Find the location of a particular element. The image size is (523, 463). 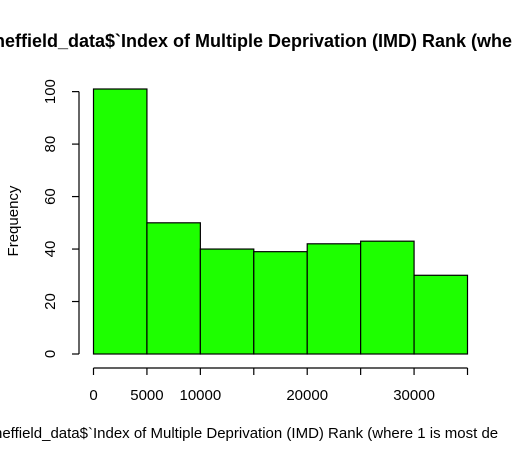

x-tick-label: 5000 is located at coordinates (146, 395).